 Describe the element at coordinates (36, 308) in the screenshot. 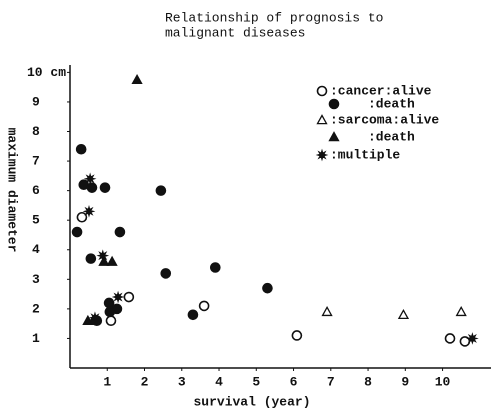

I see `y-tick-label: 2` at that location.